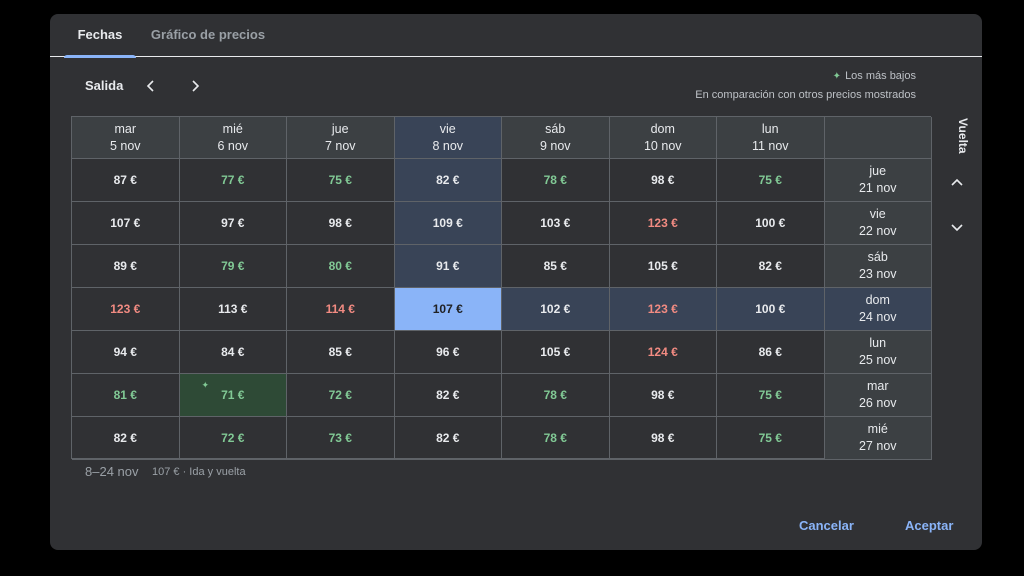  What do you see at coordinates (874, 76) in the screenshot?
I see `legend-lowest: ✦ Los más bajos` at bounding box center [874, 76].